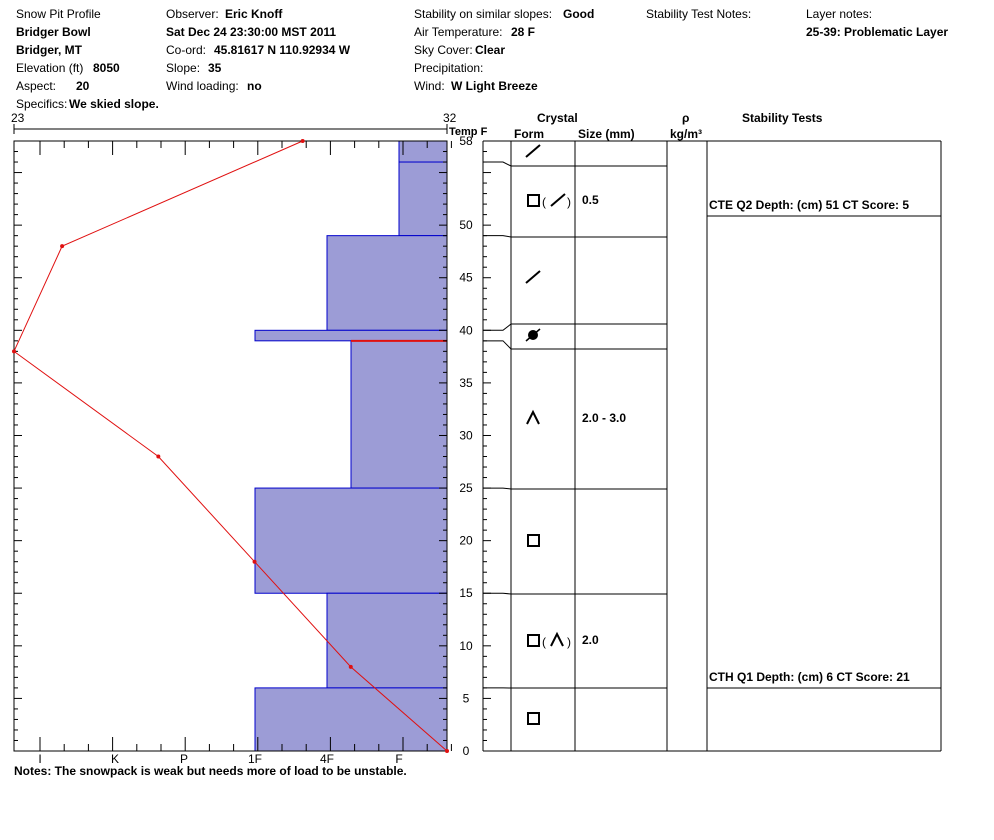 This screenshot has width=994, height=840. I want to click on layer-notes-value: 25-39: Problematic Layer, so click(877, 32).